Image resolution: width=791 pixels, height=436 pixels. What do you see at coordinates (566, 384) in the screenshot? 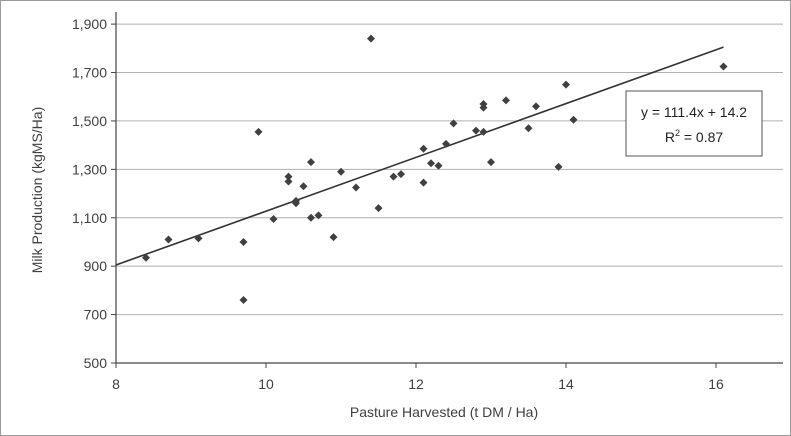
I see `x-tick-label: 14` at bounding box center [566, 384].